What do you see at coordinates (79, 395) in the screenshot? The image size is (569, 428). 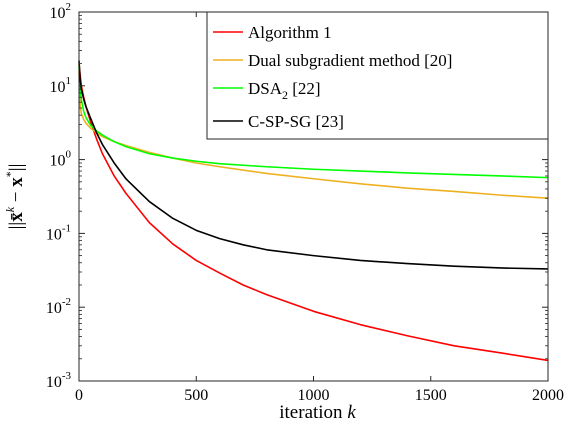 I see `x-tick-label: 0` at bounding box center [79, 395].